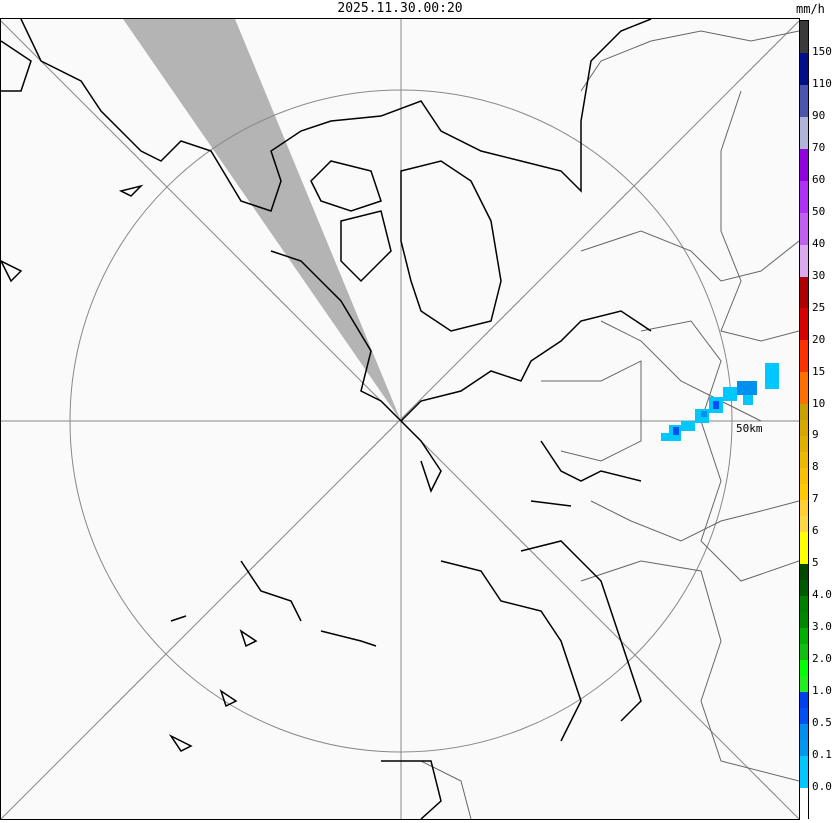 This screenshot has width=835, height=823. I want to click on rain-echoes, so click(720, 402).